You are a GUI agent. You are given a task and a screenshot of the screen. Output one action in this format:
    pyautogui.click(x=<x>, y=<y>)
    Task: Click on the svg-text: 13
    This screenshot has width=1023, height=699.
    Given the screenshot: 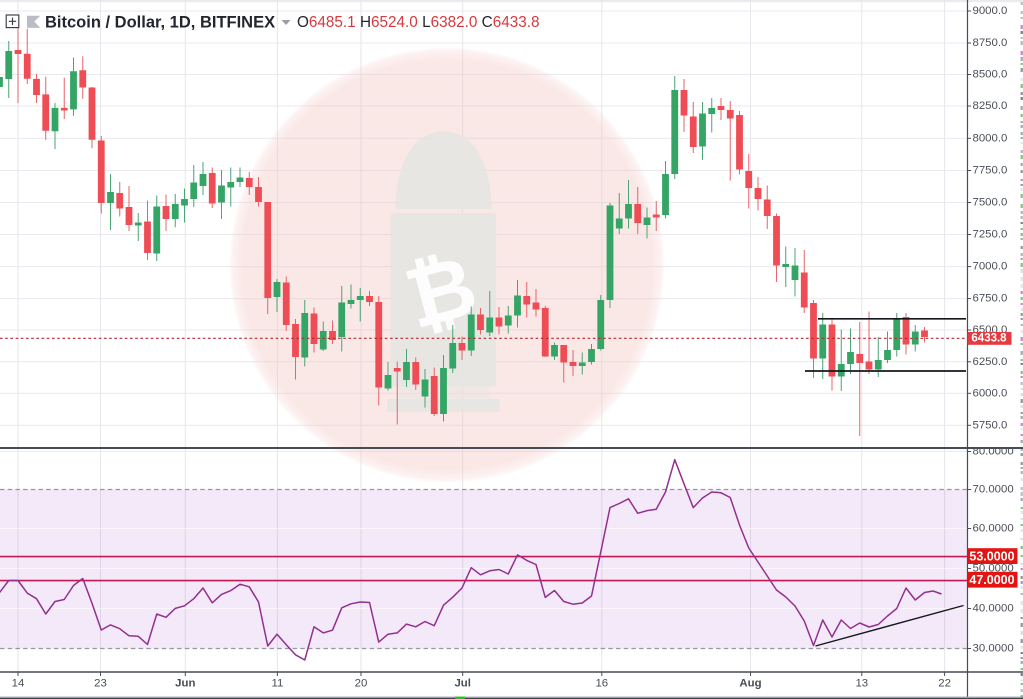 What is the action you would take?
    pyautogui.click(x=861, y=684)
    